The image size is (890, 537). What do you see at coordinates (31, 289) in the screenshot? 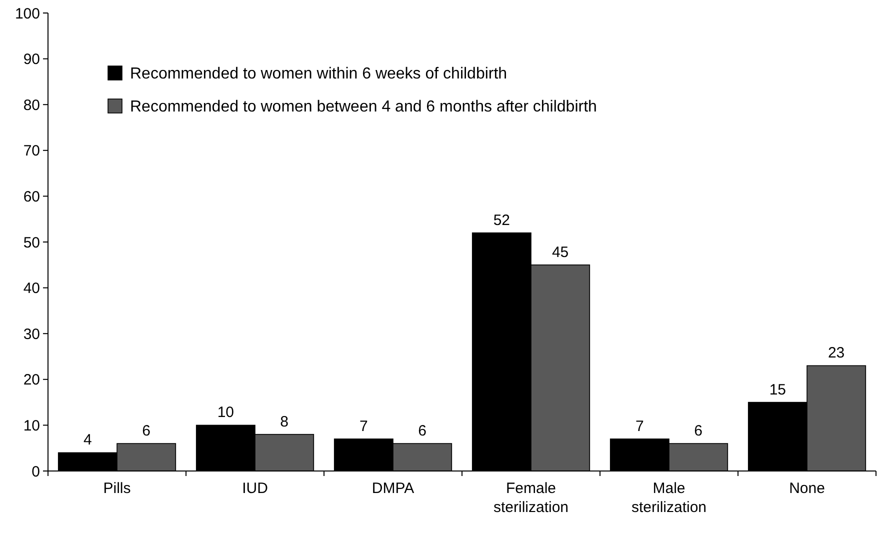
I see `y-tick-label: 40` at bounding box center [31, 289].